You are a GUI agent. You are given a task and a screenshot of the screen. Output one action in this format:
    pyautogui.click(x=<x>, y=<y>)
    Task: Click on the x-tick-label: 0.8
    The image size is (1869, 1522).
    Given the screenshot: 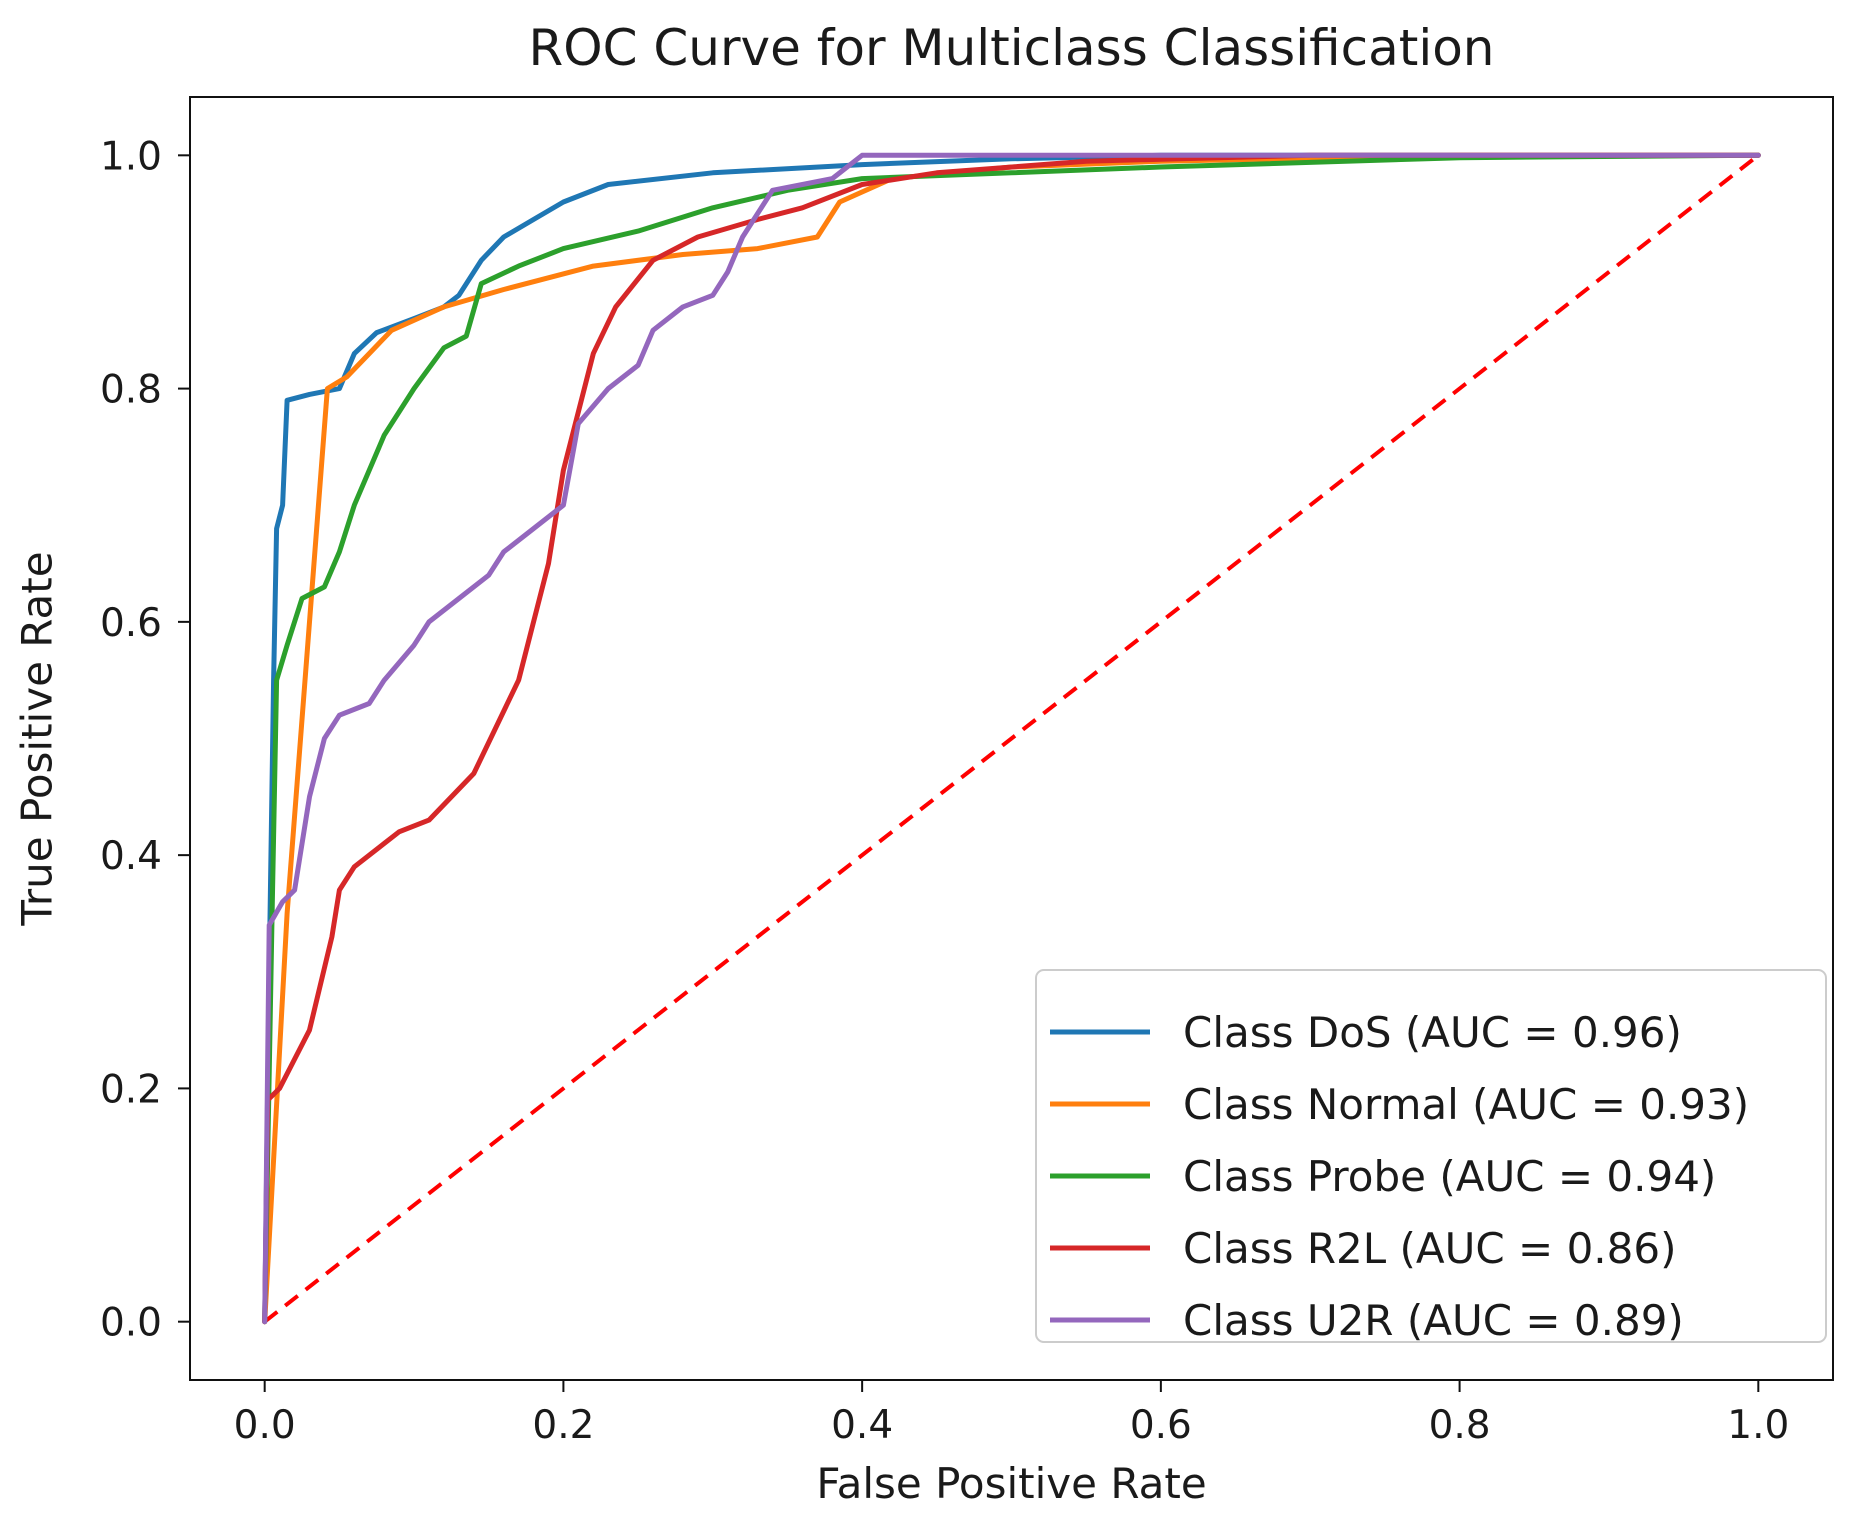 What is the action you would take?
    pyautogui.click(x=1460, y=1425)
    